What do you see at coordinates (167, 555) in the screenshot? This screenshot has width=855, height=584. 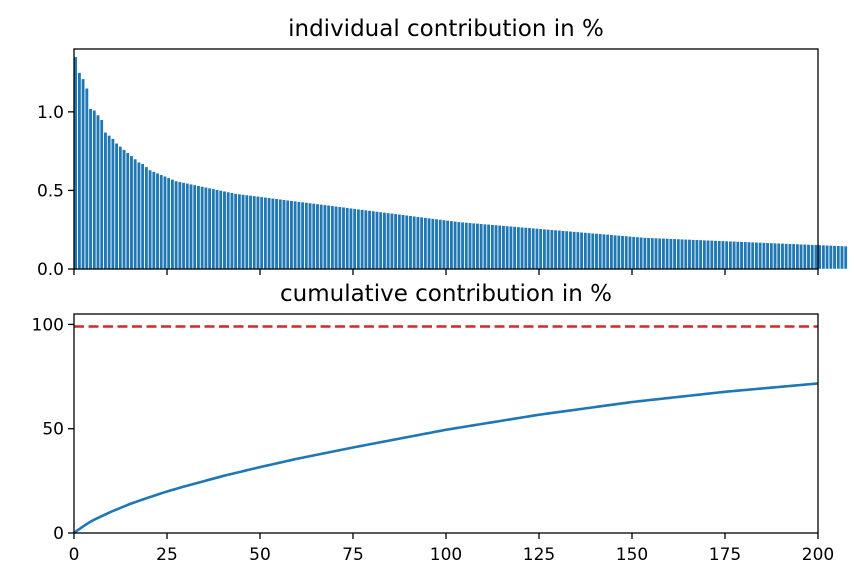 I see `x-tick-label: 25` at bounding box center [167, 555].